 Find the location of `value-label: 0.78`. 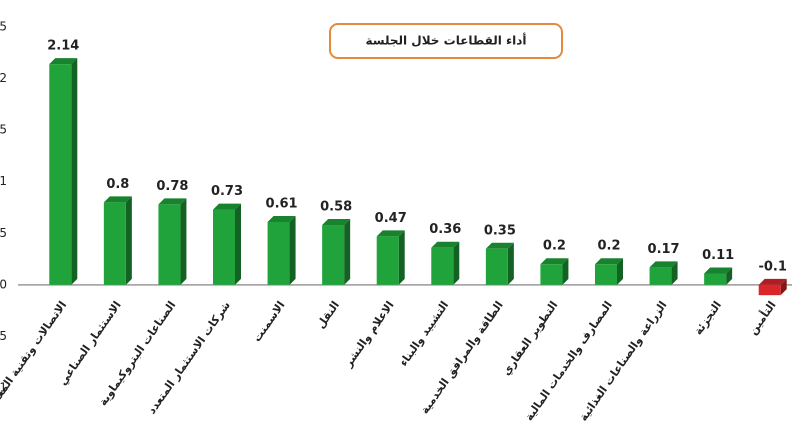

value-label: 0.78 is located at coordinates (172, 186).